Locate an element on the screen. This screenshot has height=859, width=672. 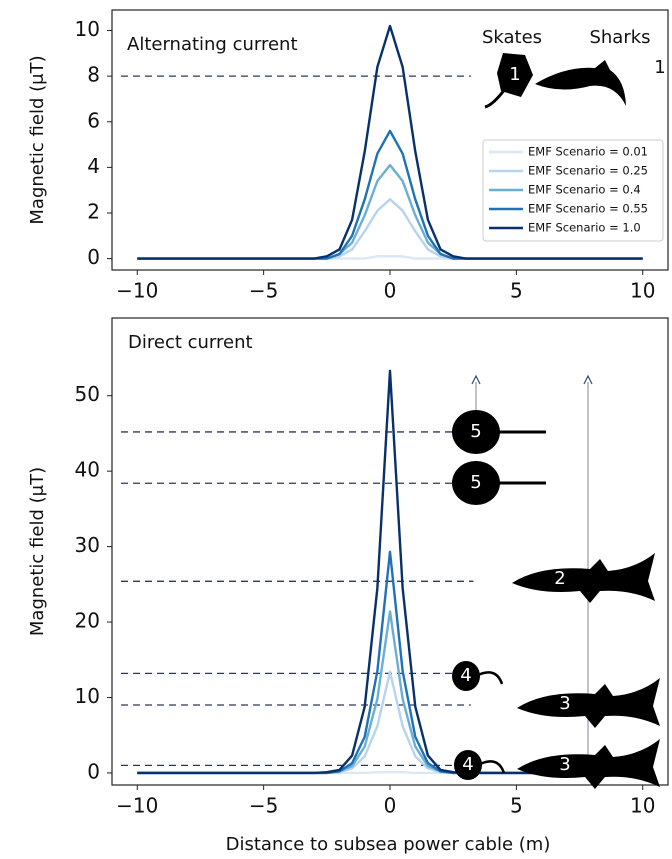
annotation: Skates is located at coordinates (512, 37).